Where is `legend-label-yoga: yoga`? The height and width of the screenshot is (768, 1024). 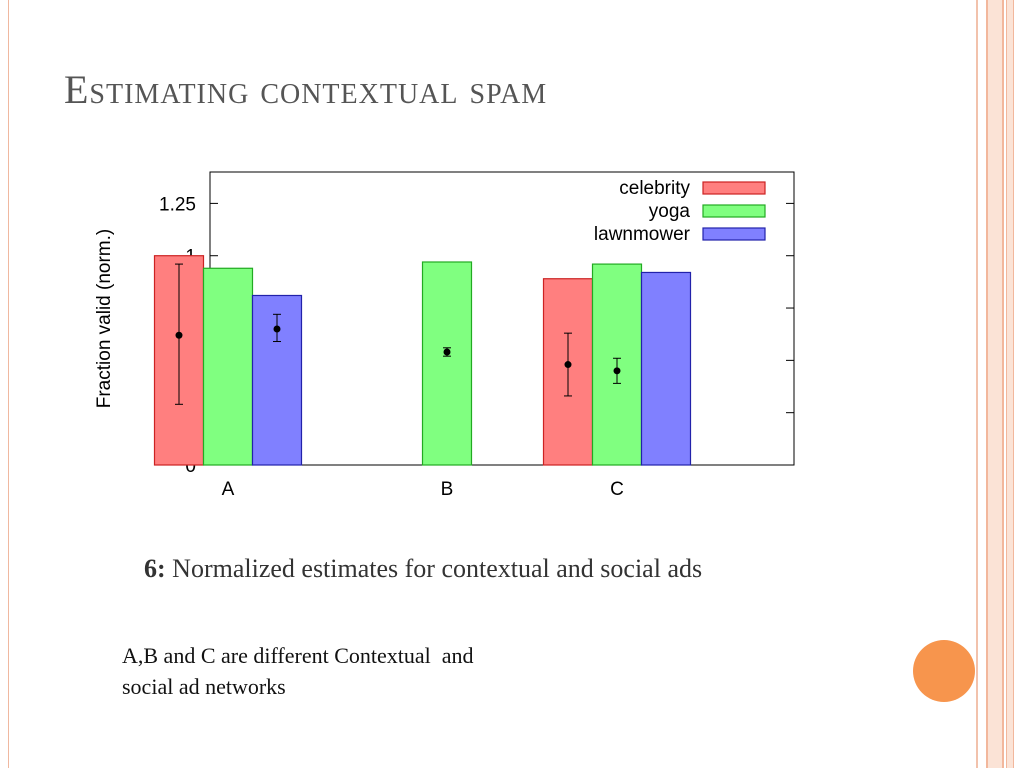 legend-label-yoga: yoga is located at coordinates (670, 211).